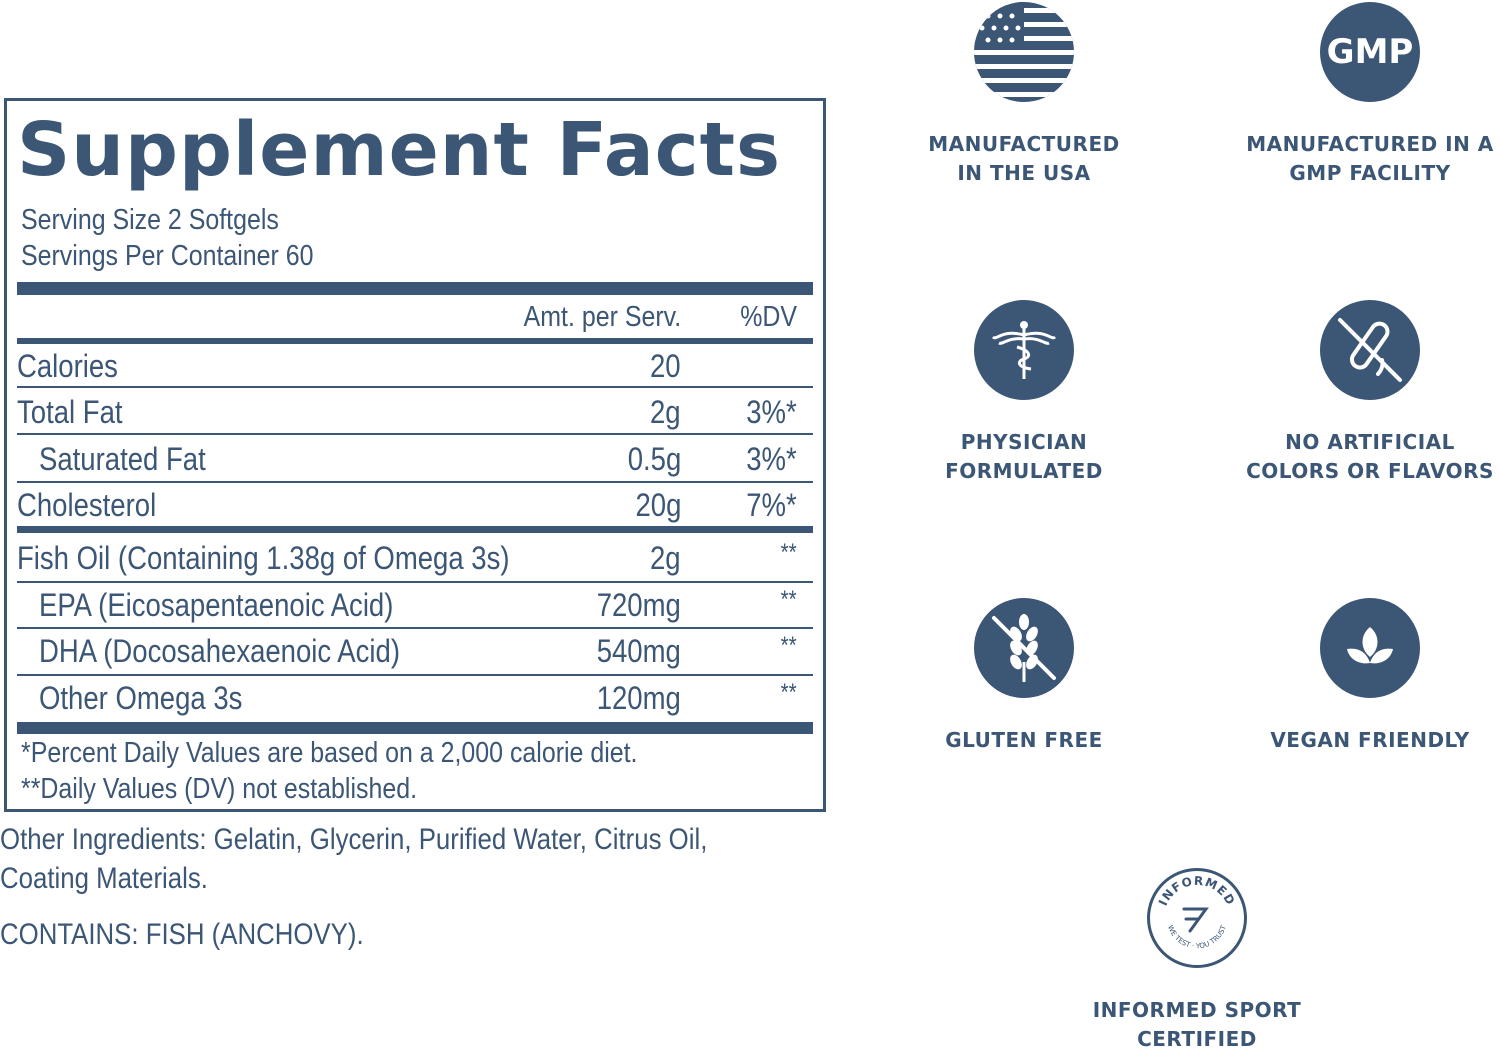  I want to click on svg-text: WE TEST · YOU TRUST, so click(1197, 937).